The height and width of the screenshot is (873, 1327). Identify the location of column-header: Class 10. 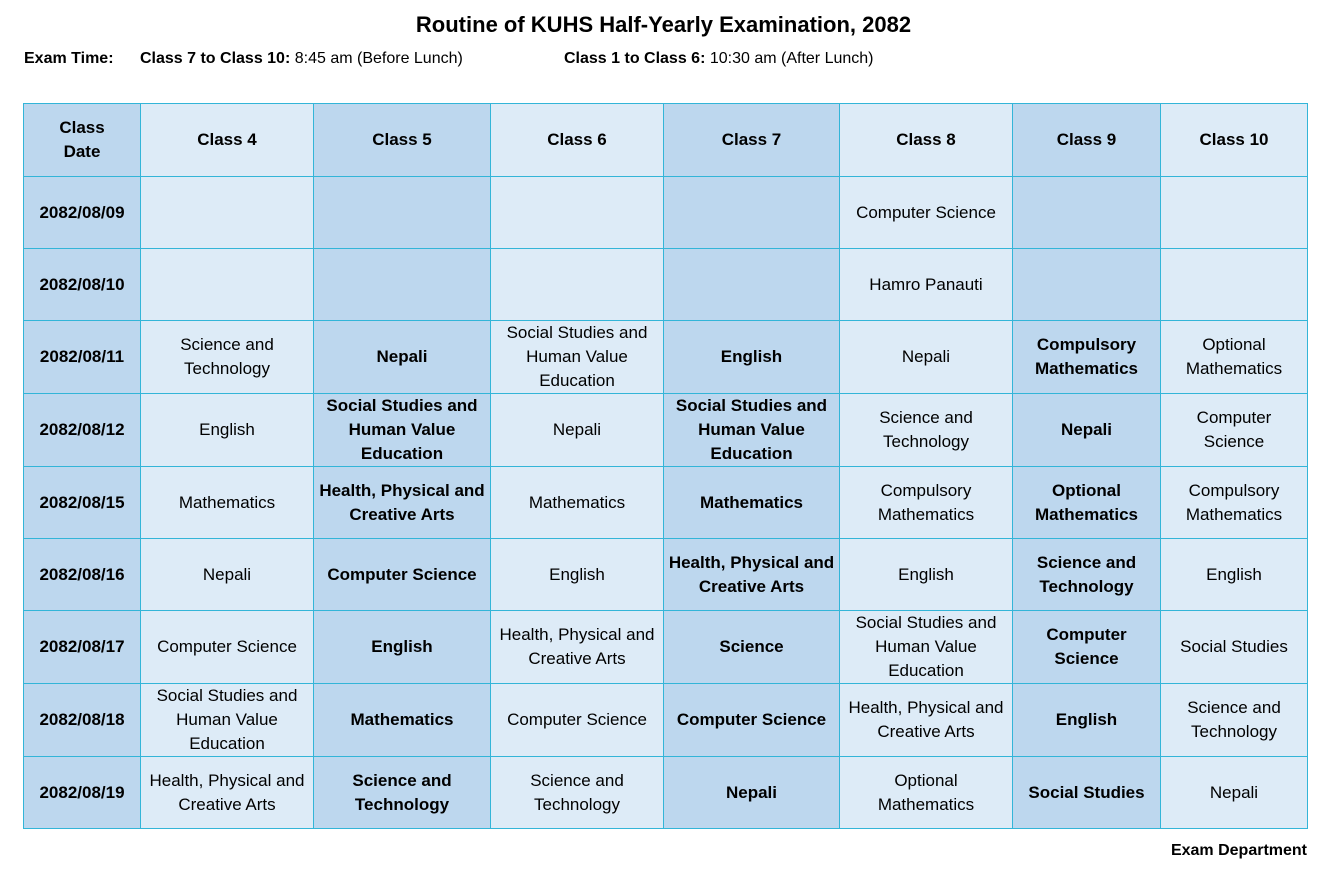
(1234, 140).